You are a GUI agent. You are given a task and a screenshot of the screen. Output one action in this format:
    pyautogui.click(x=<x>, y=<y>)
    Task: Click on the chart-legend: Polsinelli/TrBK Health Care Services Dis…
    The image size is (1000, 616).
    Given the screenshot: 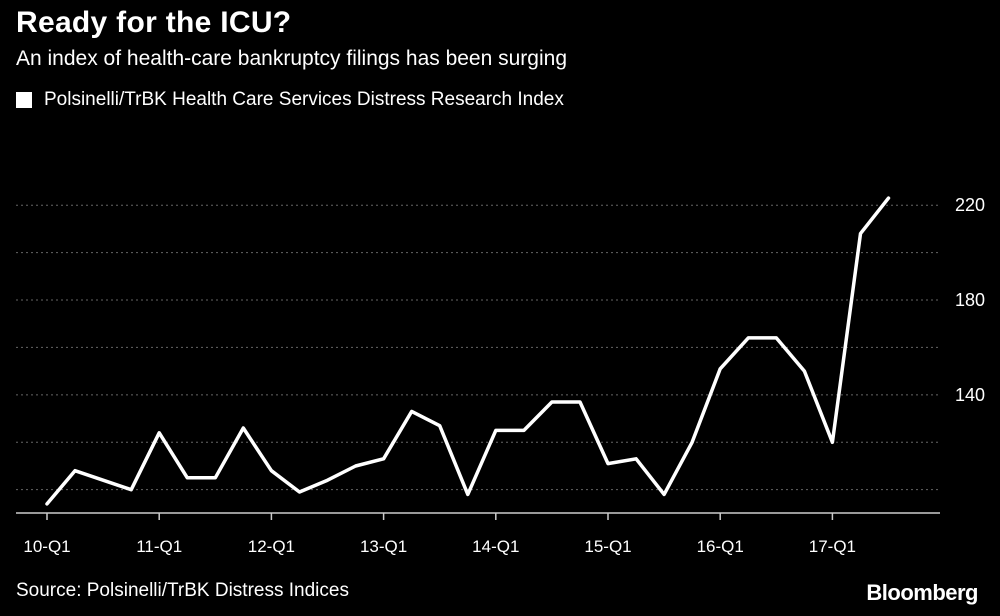 What is the action you would take?
    pyautogui.click(x=290, y=100)
    